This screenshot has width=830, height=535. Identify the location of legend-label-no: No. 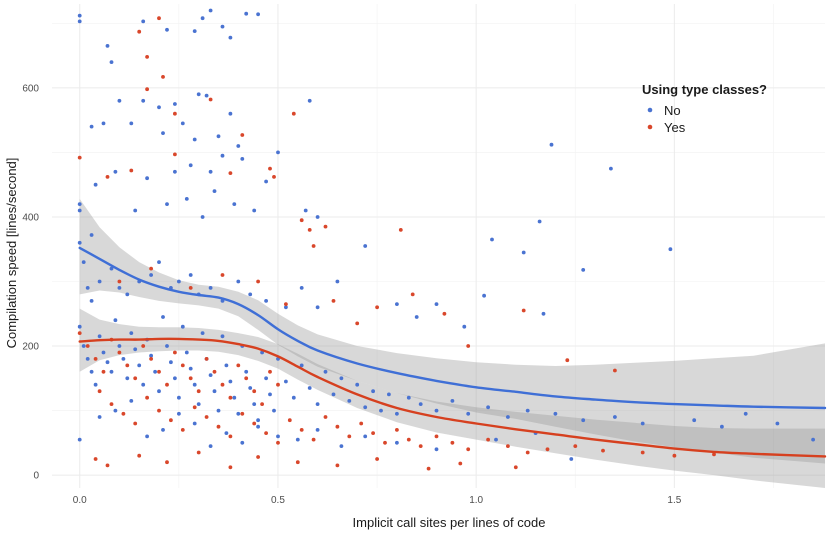
(672, 110).